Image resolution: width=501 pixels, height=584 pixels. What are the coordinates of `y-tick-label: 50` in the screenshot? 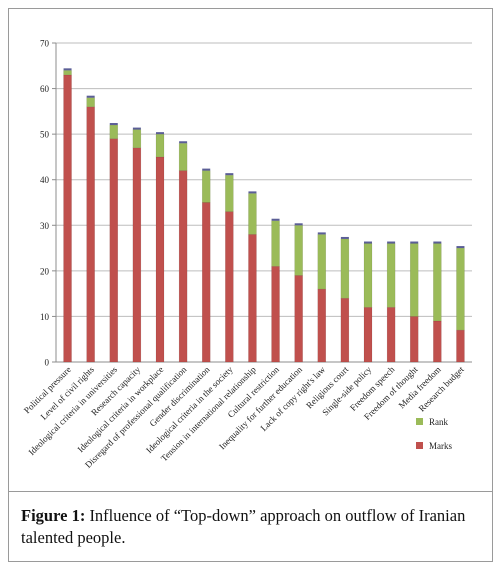 It's located at (45, 135).